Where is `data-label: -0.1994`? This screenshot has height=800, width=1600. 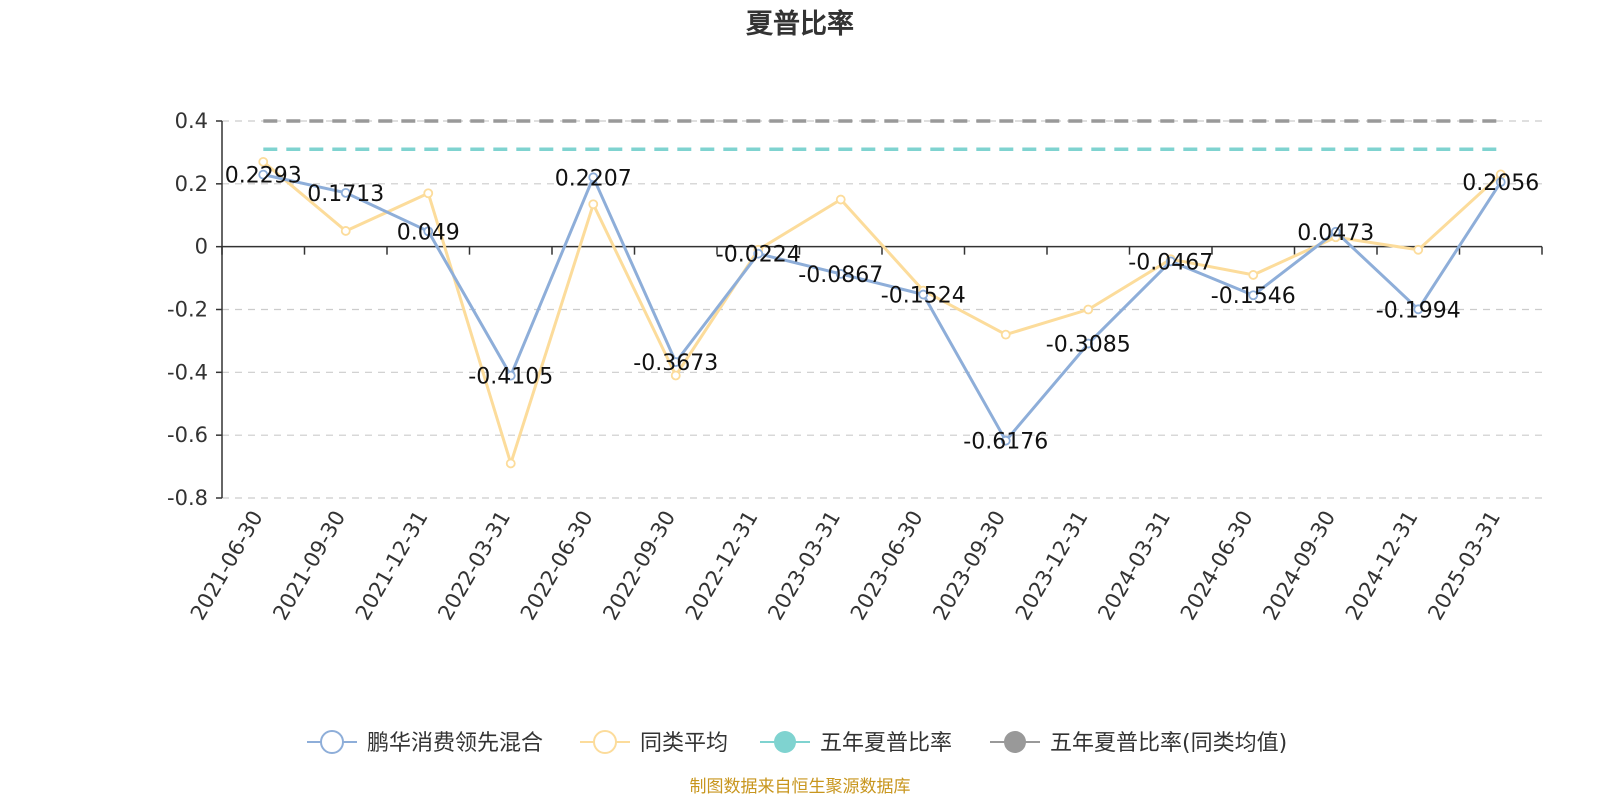 data-label: -0.1994 is located at coordinates (1418, 310).